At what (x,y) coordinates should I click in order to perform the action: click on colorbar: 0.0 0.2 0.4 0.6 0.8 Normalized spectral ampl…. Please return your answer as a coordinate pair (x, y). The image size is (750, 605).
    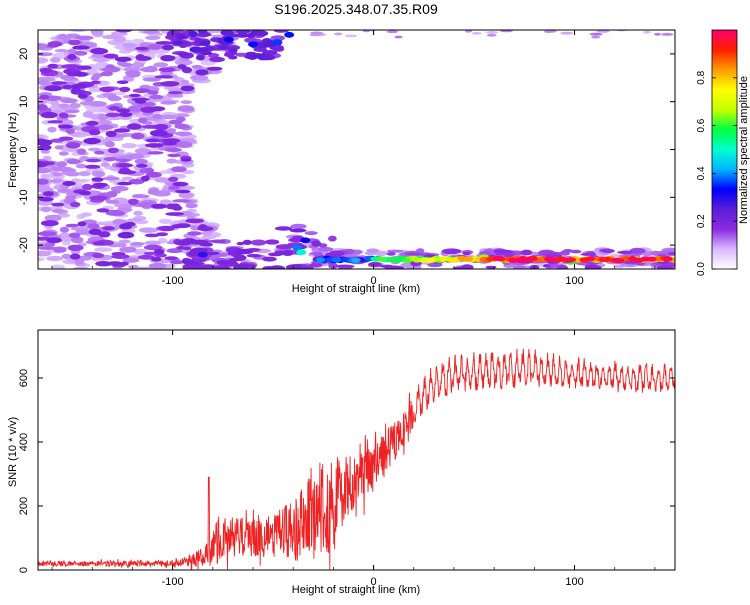
    Looking at the image, I should click on (723, 152).